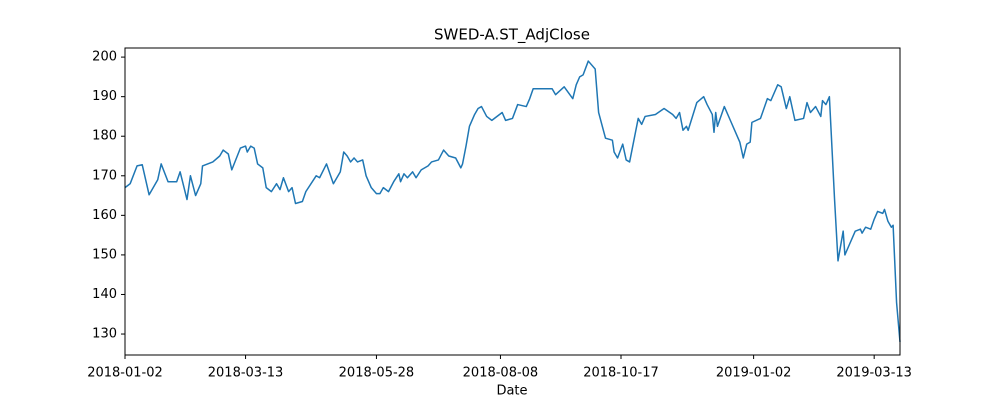 The height and width of the screenshot is (404, 1000). I want to click on y-tick-label: 190, so click(104, 96).